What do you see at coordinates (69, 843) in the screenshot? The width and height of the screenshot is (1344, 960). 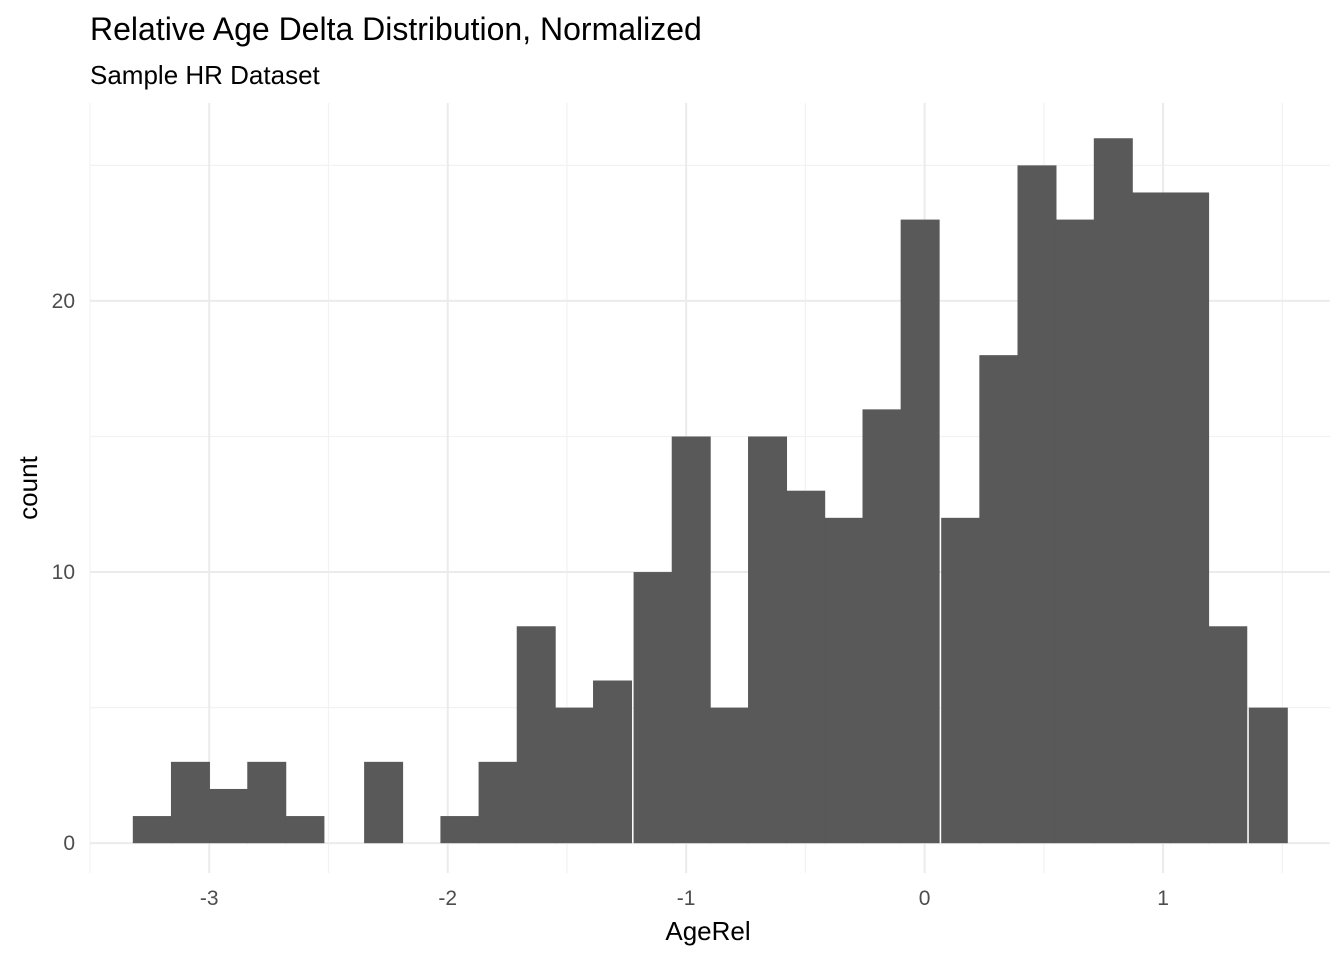 I see `y-tick-label: 0` at bounding box center [69, 843].